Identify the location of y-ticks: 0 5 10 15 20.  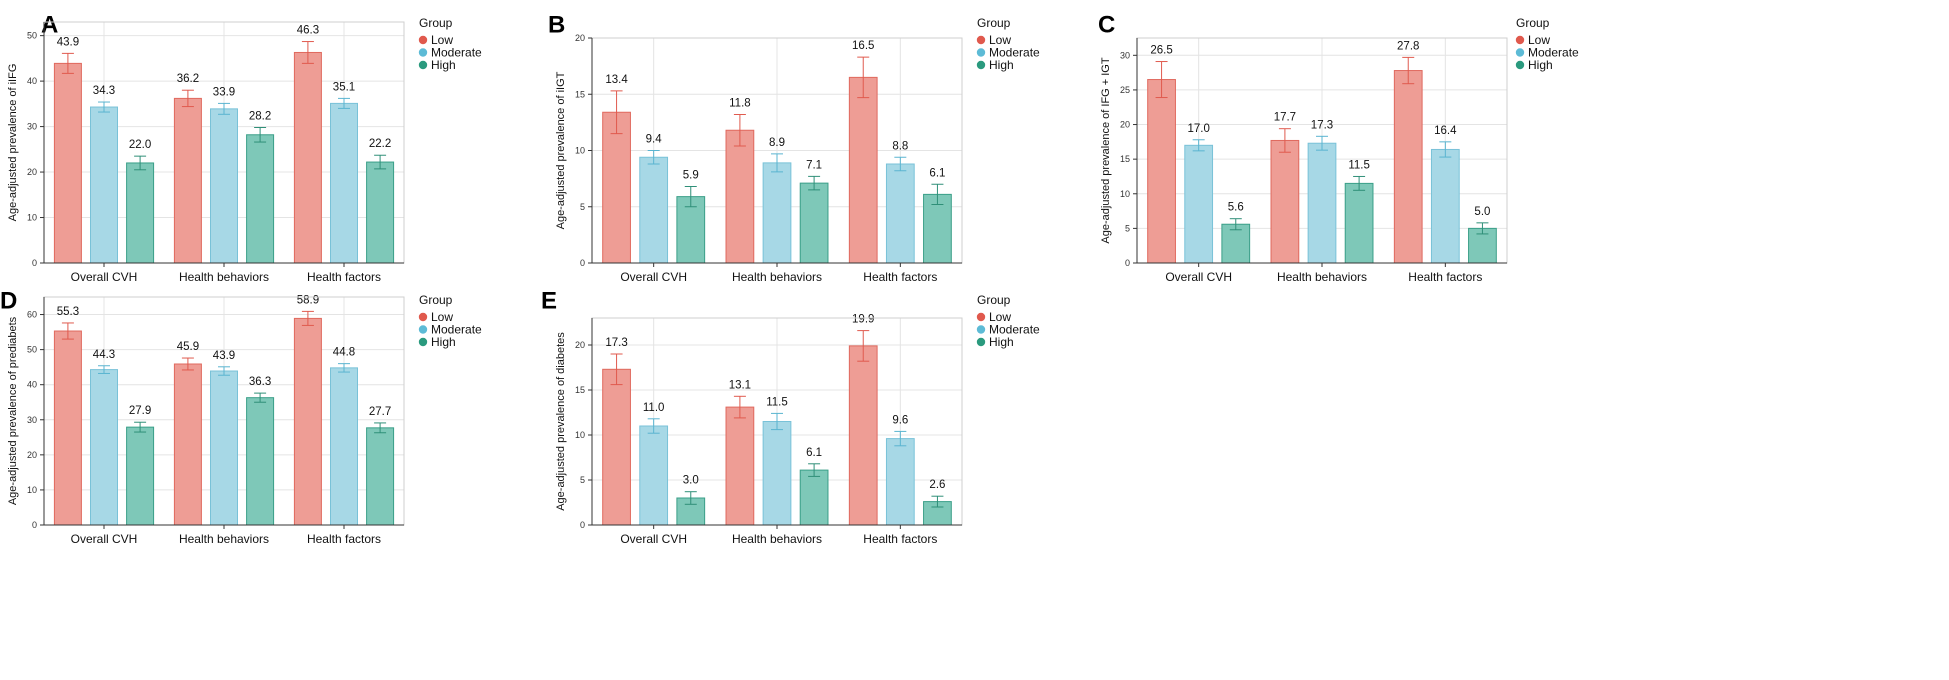
(583, 150).